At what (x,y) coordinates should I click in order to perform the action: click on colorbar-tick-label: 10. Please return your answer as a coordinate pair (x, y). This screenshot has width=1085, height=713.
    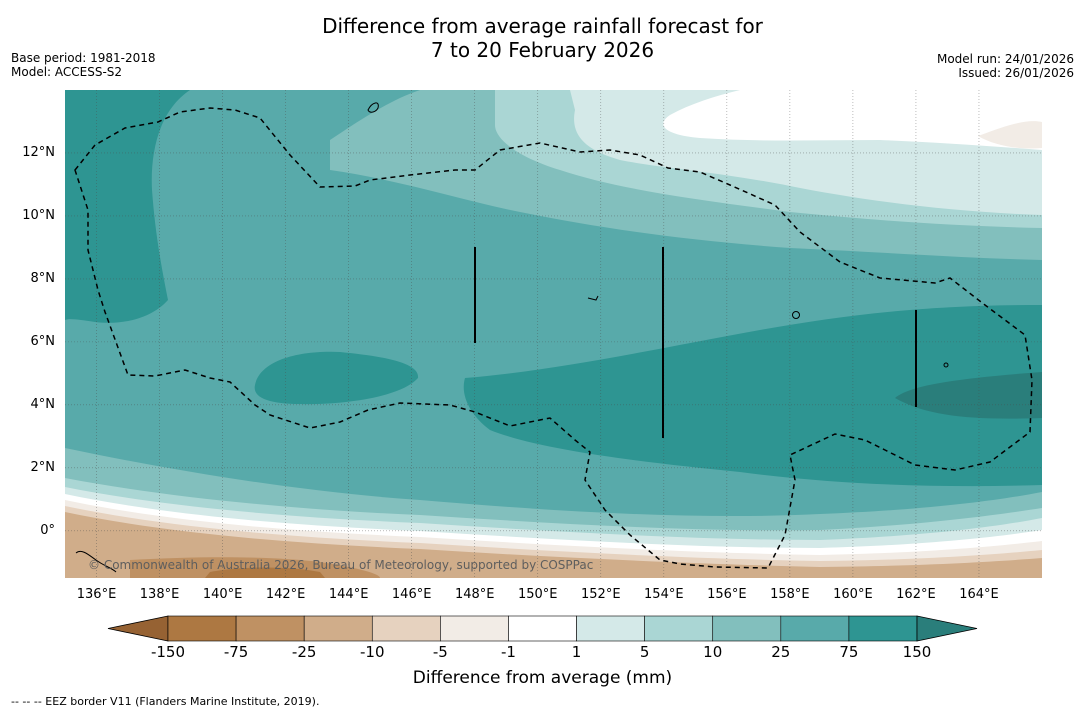
    Looking at the image, I should click on (713, 652).